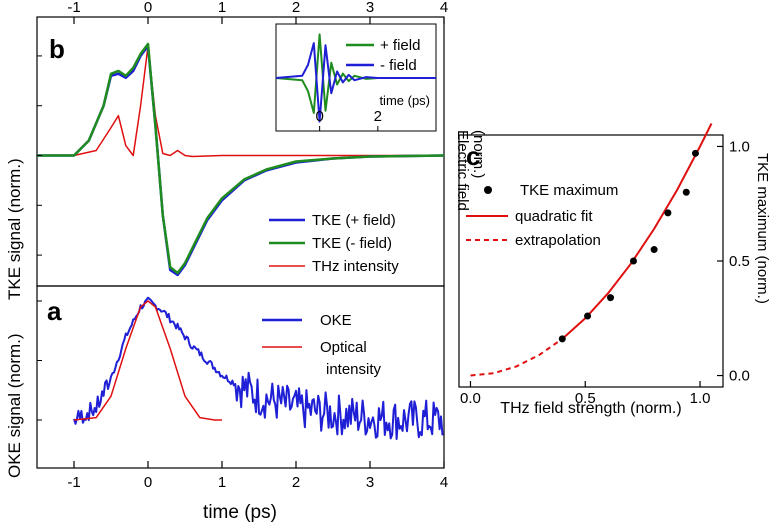 The width and height of the screenshot is (775, 527). Describe the element at coordinates (355, 266) in the screenshot. I see `legend-label-thz: THz intensity` at that location.